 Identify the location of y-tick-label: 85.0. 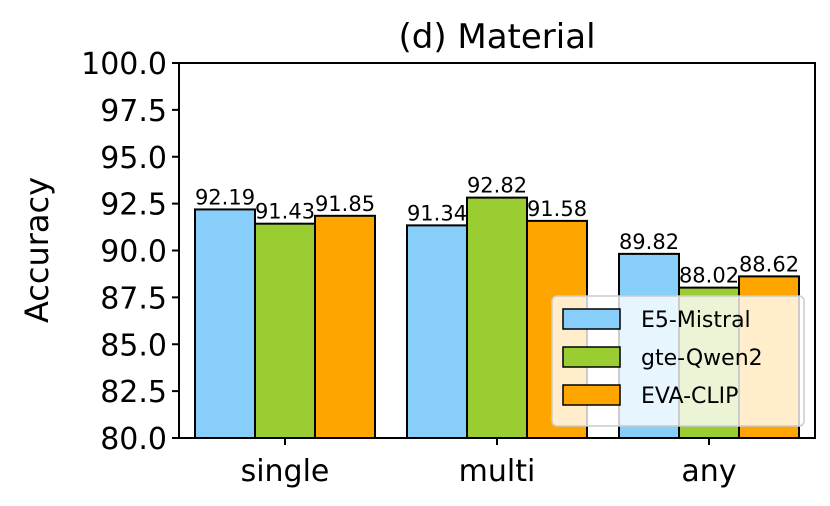
(133, 345).